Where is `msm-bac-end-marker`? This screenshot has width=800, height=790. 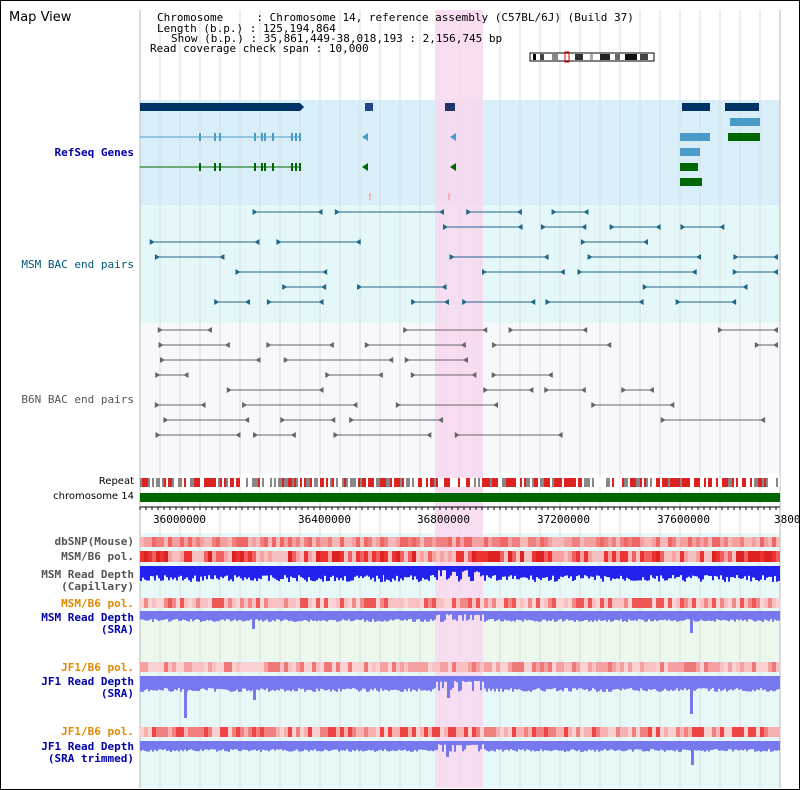
msm-bac-end-marker is located at coordinates (269, 302).